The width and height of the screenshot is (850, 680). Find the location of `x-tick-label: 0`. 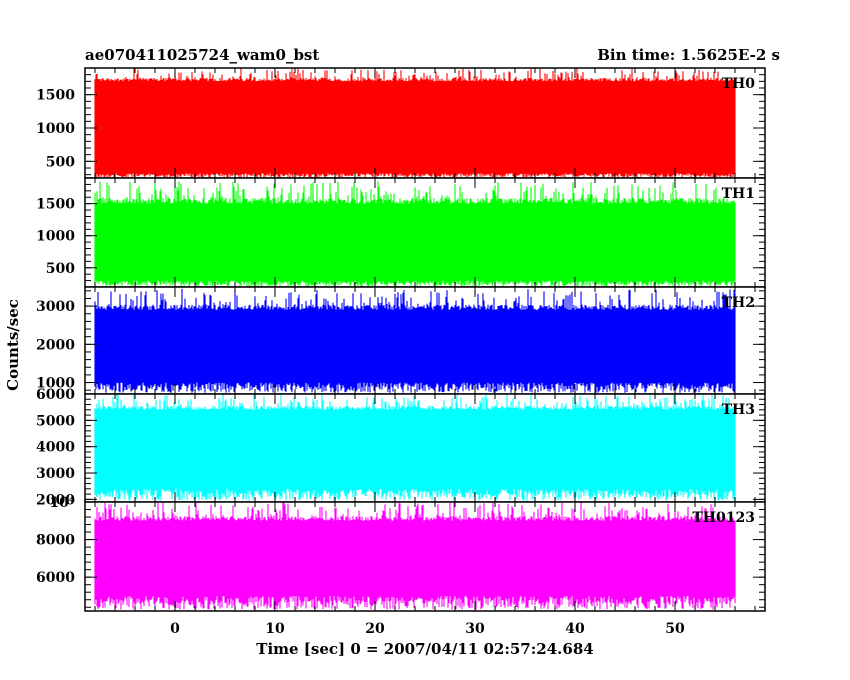

x-tick-label: 0 is located at coordinates (175, 629).